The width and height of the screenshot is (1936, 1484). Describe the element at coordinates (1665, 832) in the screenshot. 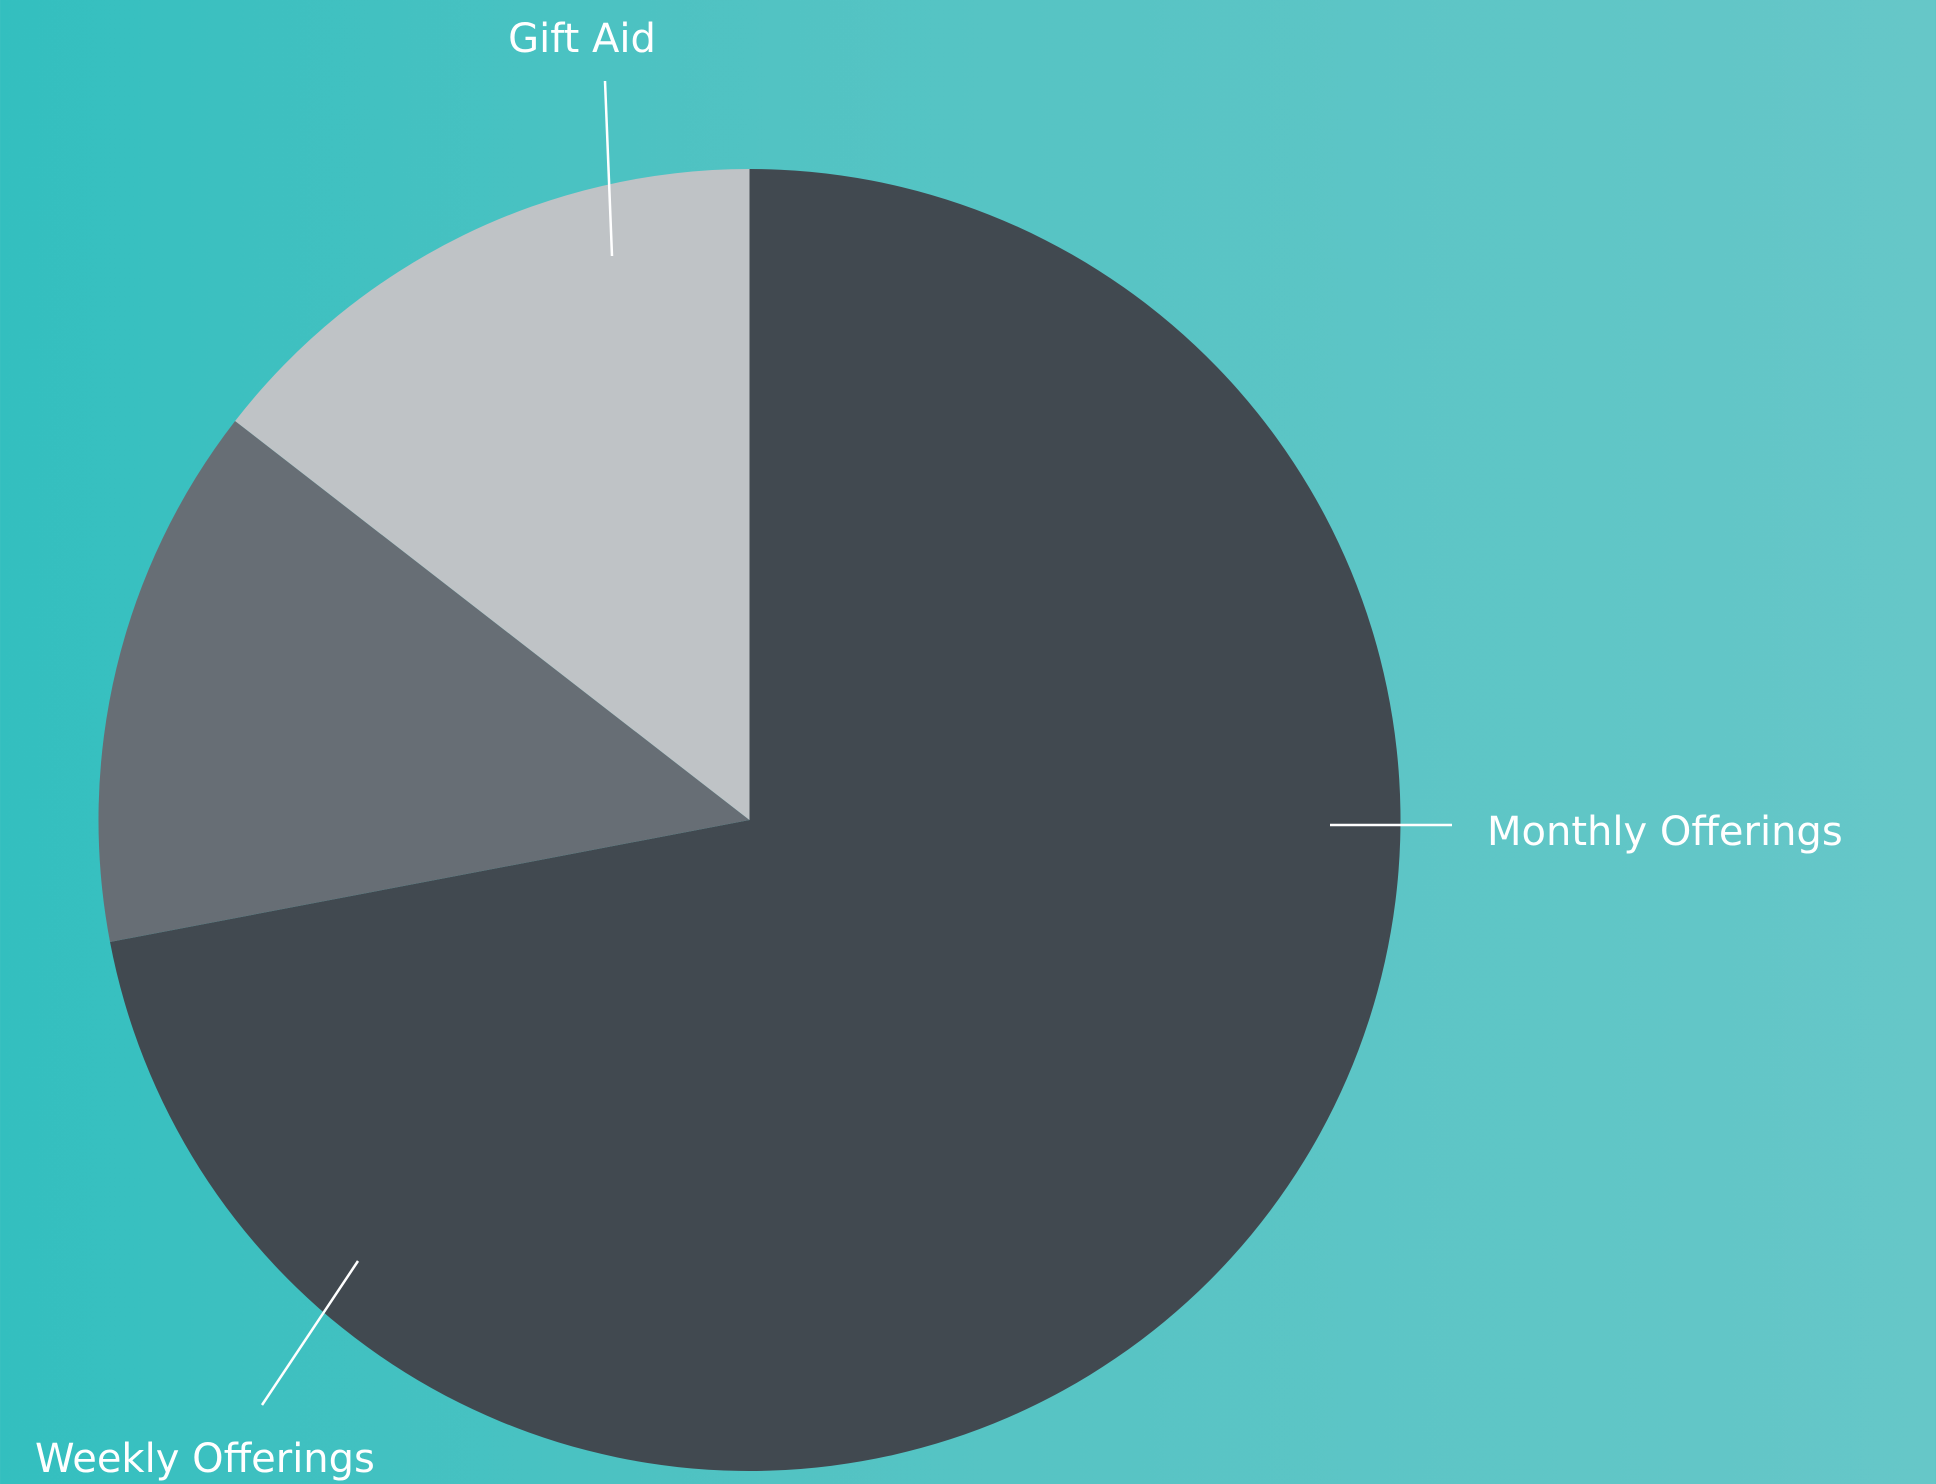

I see `slice-label: Monthly Offerings` at that location.